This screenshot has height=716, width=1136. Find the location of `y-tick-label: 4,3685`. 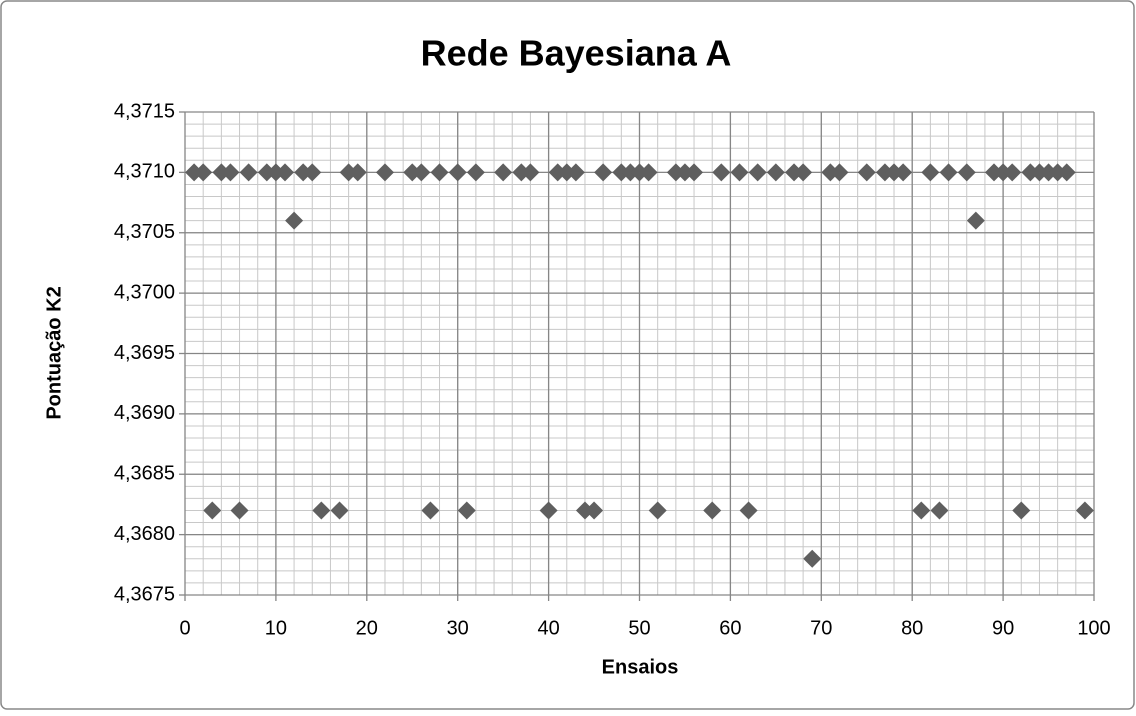

y-tick-label: 4,3685 is located at coordinates (144, 474).